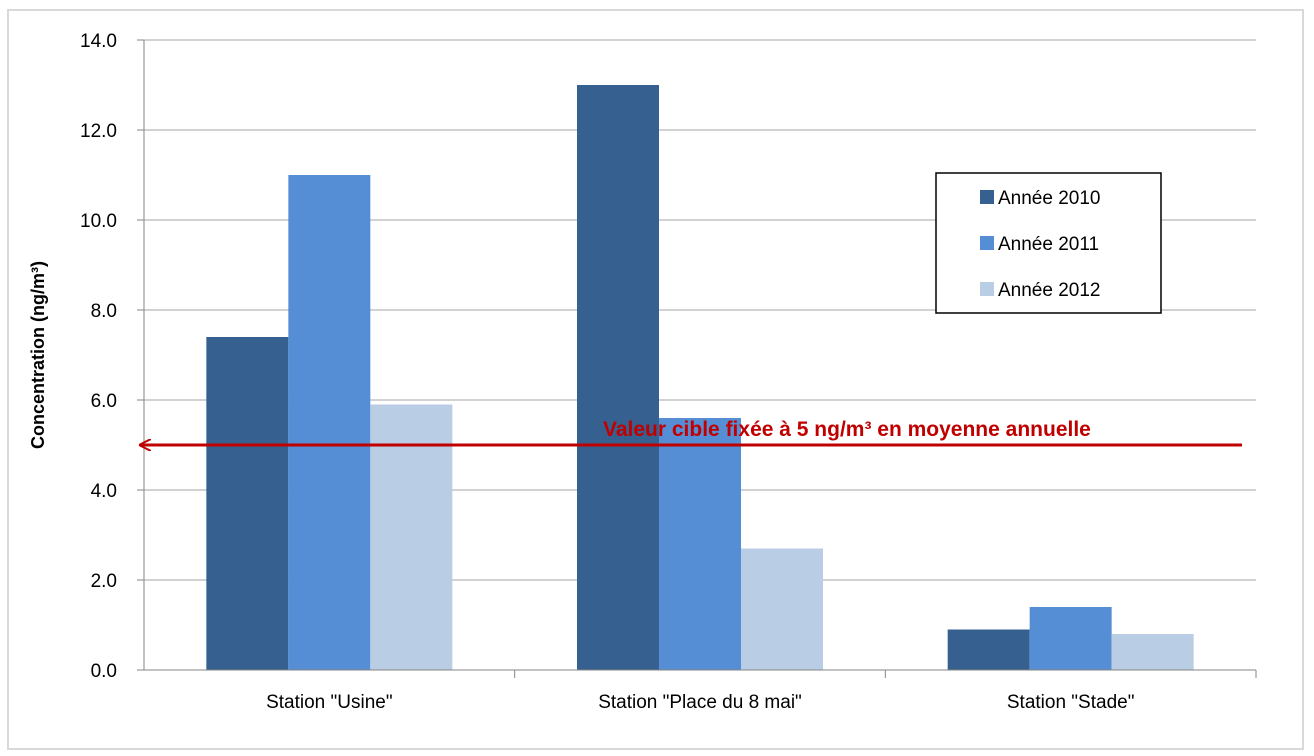 The image size is (1314, 756). What do you see at coordinates (104, 581) in the screenshot?
I see `y-tick-label: 2.0` at bounding box center [104, 581].